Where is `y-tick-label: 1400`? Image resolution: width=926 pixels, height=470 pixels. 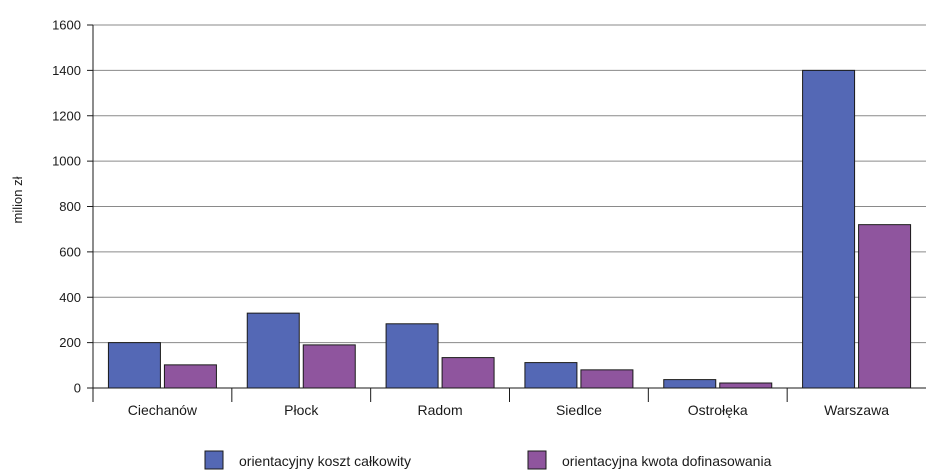
y-tick-label: 1400 is located at coordinates (66, 70).